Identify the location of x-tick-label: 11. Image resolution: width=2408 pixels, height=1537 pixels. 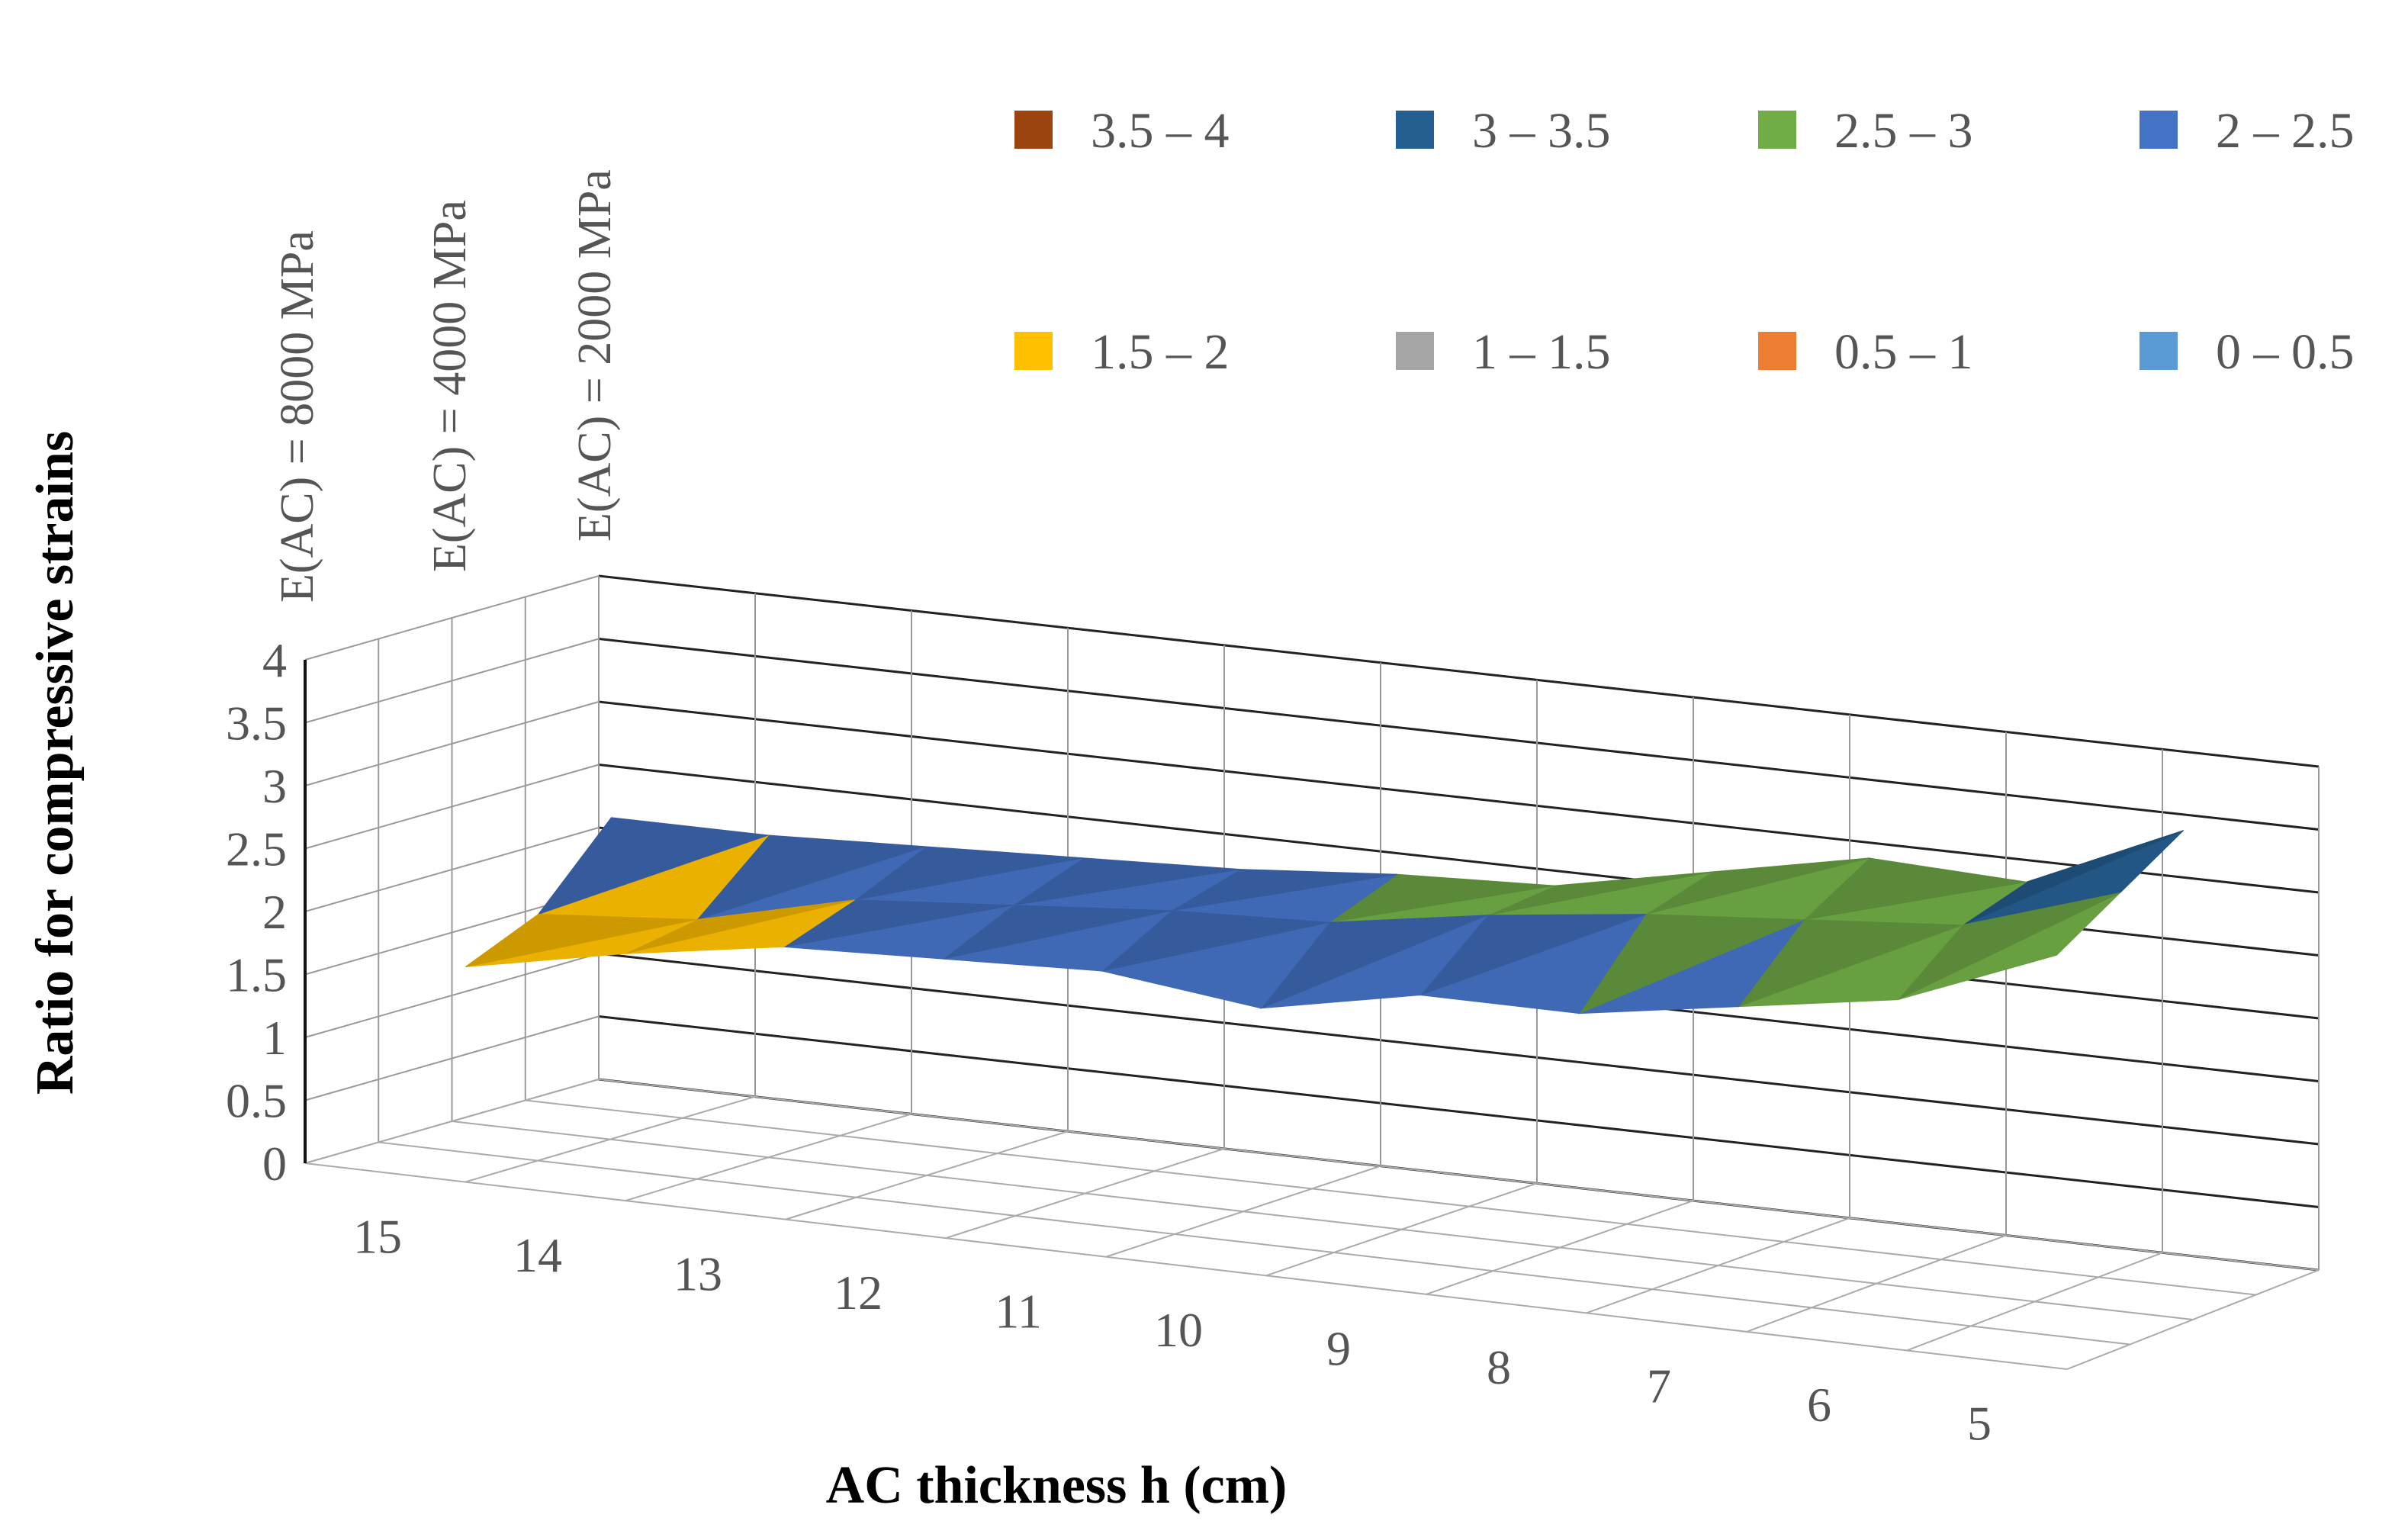
(1018, 1311).